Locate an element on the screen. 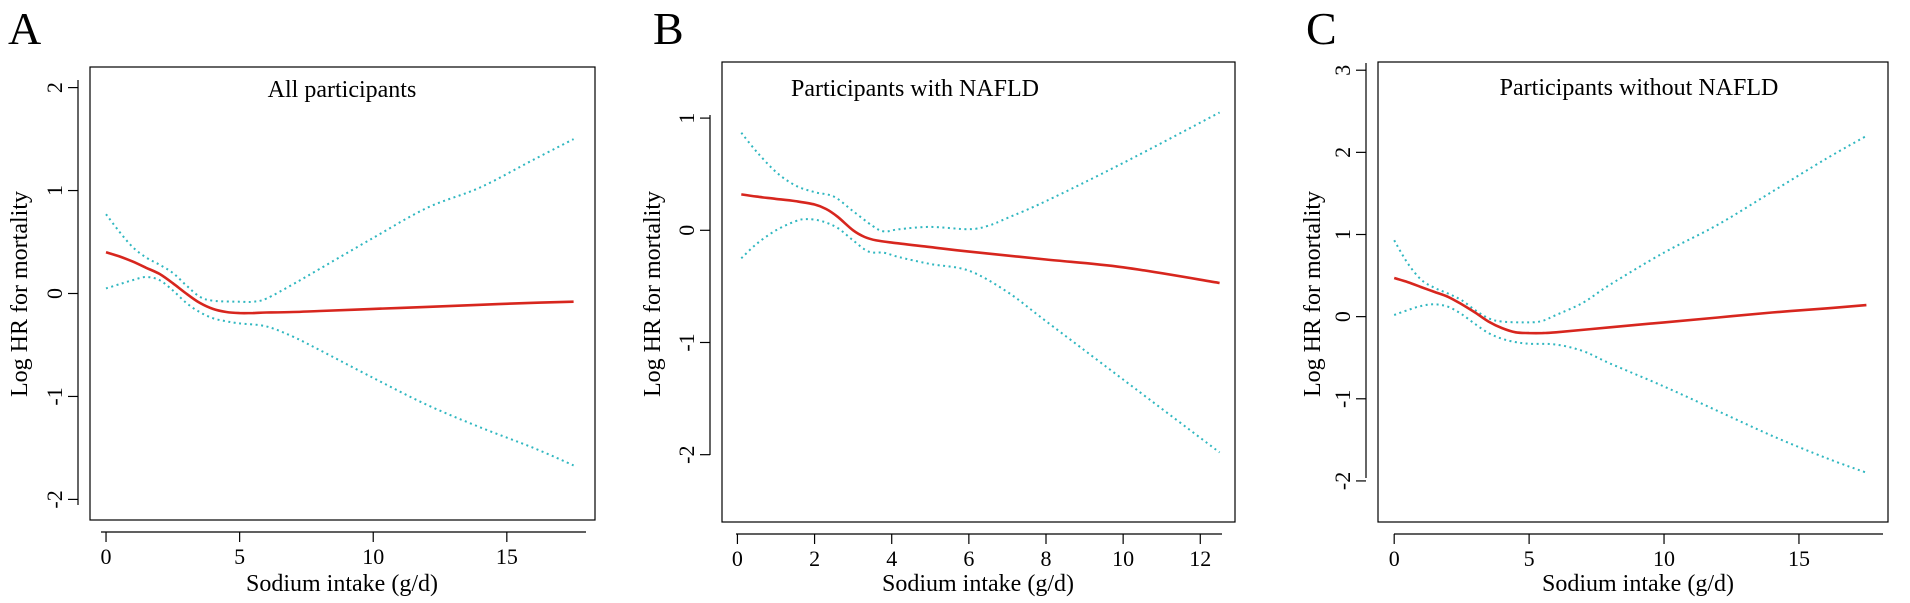 The image size is (1910, 603). panel-letter-b: B is located at coordinates (668, 28).